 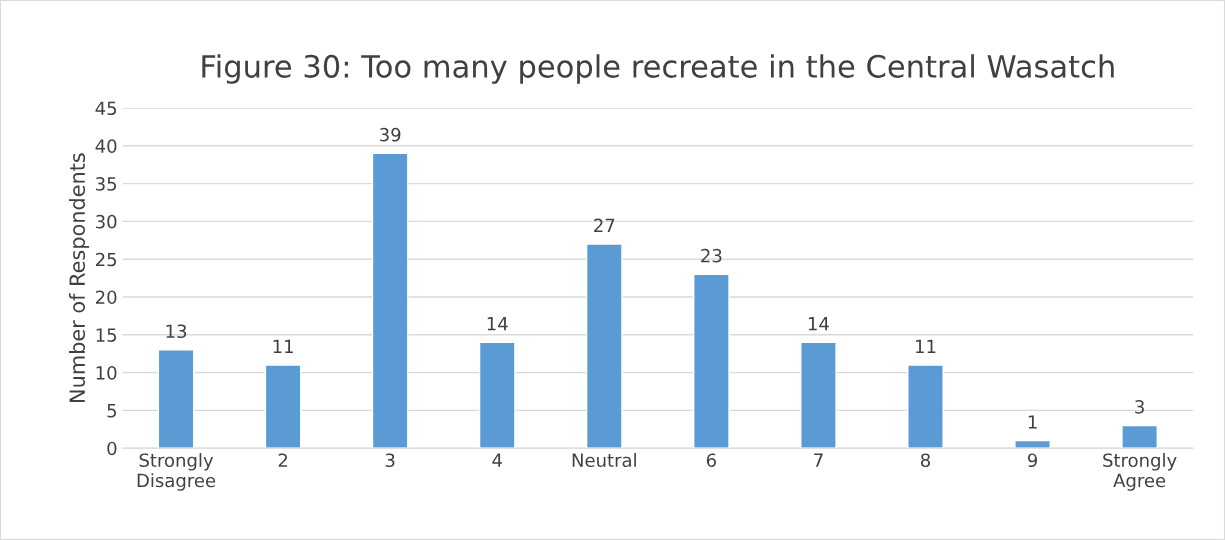 I want to click on y-tick-label: 30, so click(x=106, y=221).